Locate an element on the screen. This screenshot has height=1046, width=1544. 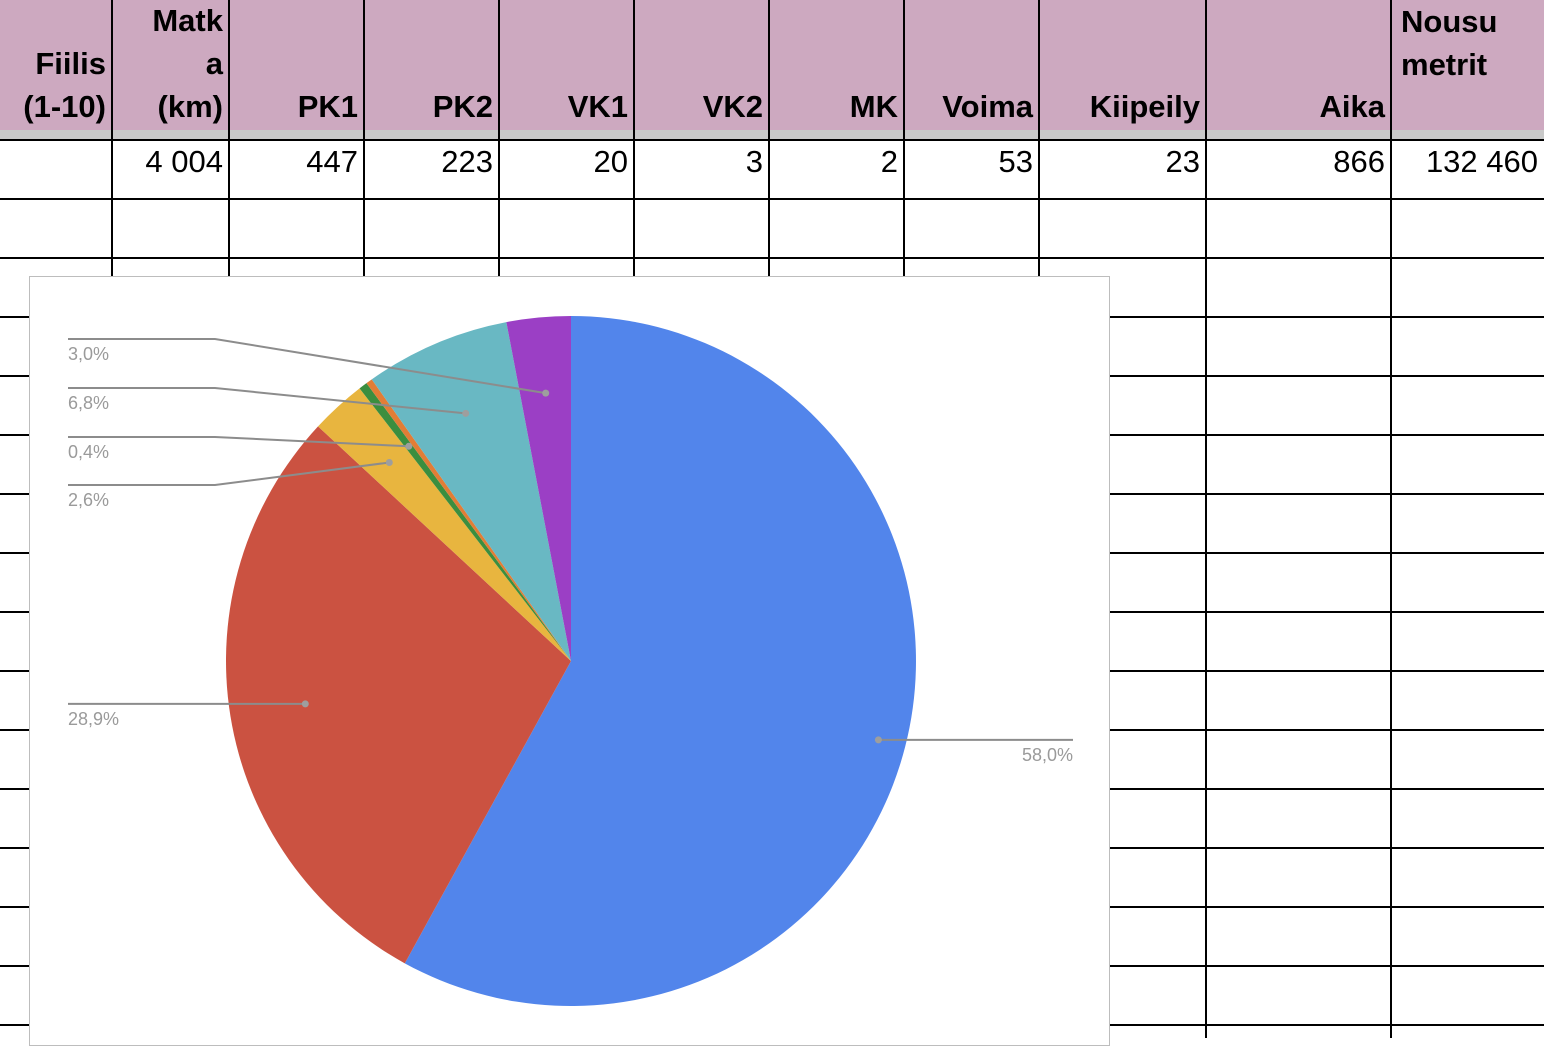
column-header-matka: Matk a (km) is located at coordinates (187, 63).